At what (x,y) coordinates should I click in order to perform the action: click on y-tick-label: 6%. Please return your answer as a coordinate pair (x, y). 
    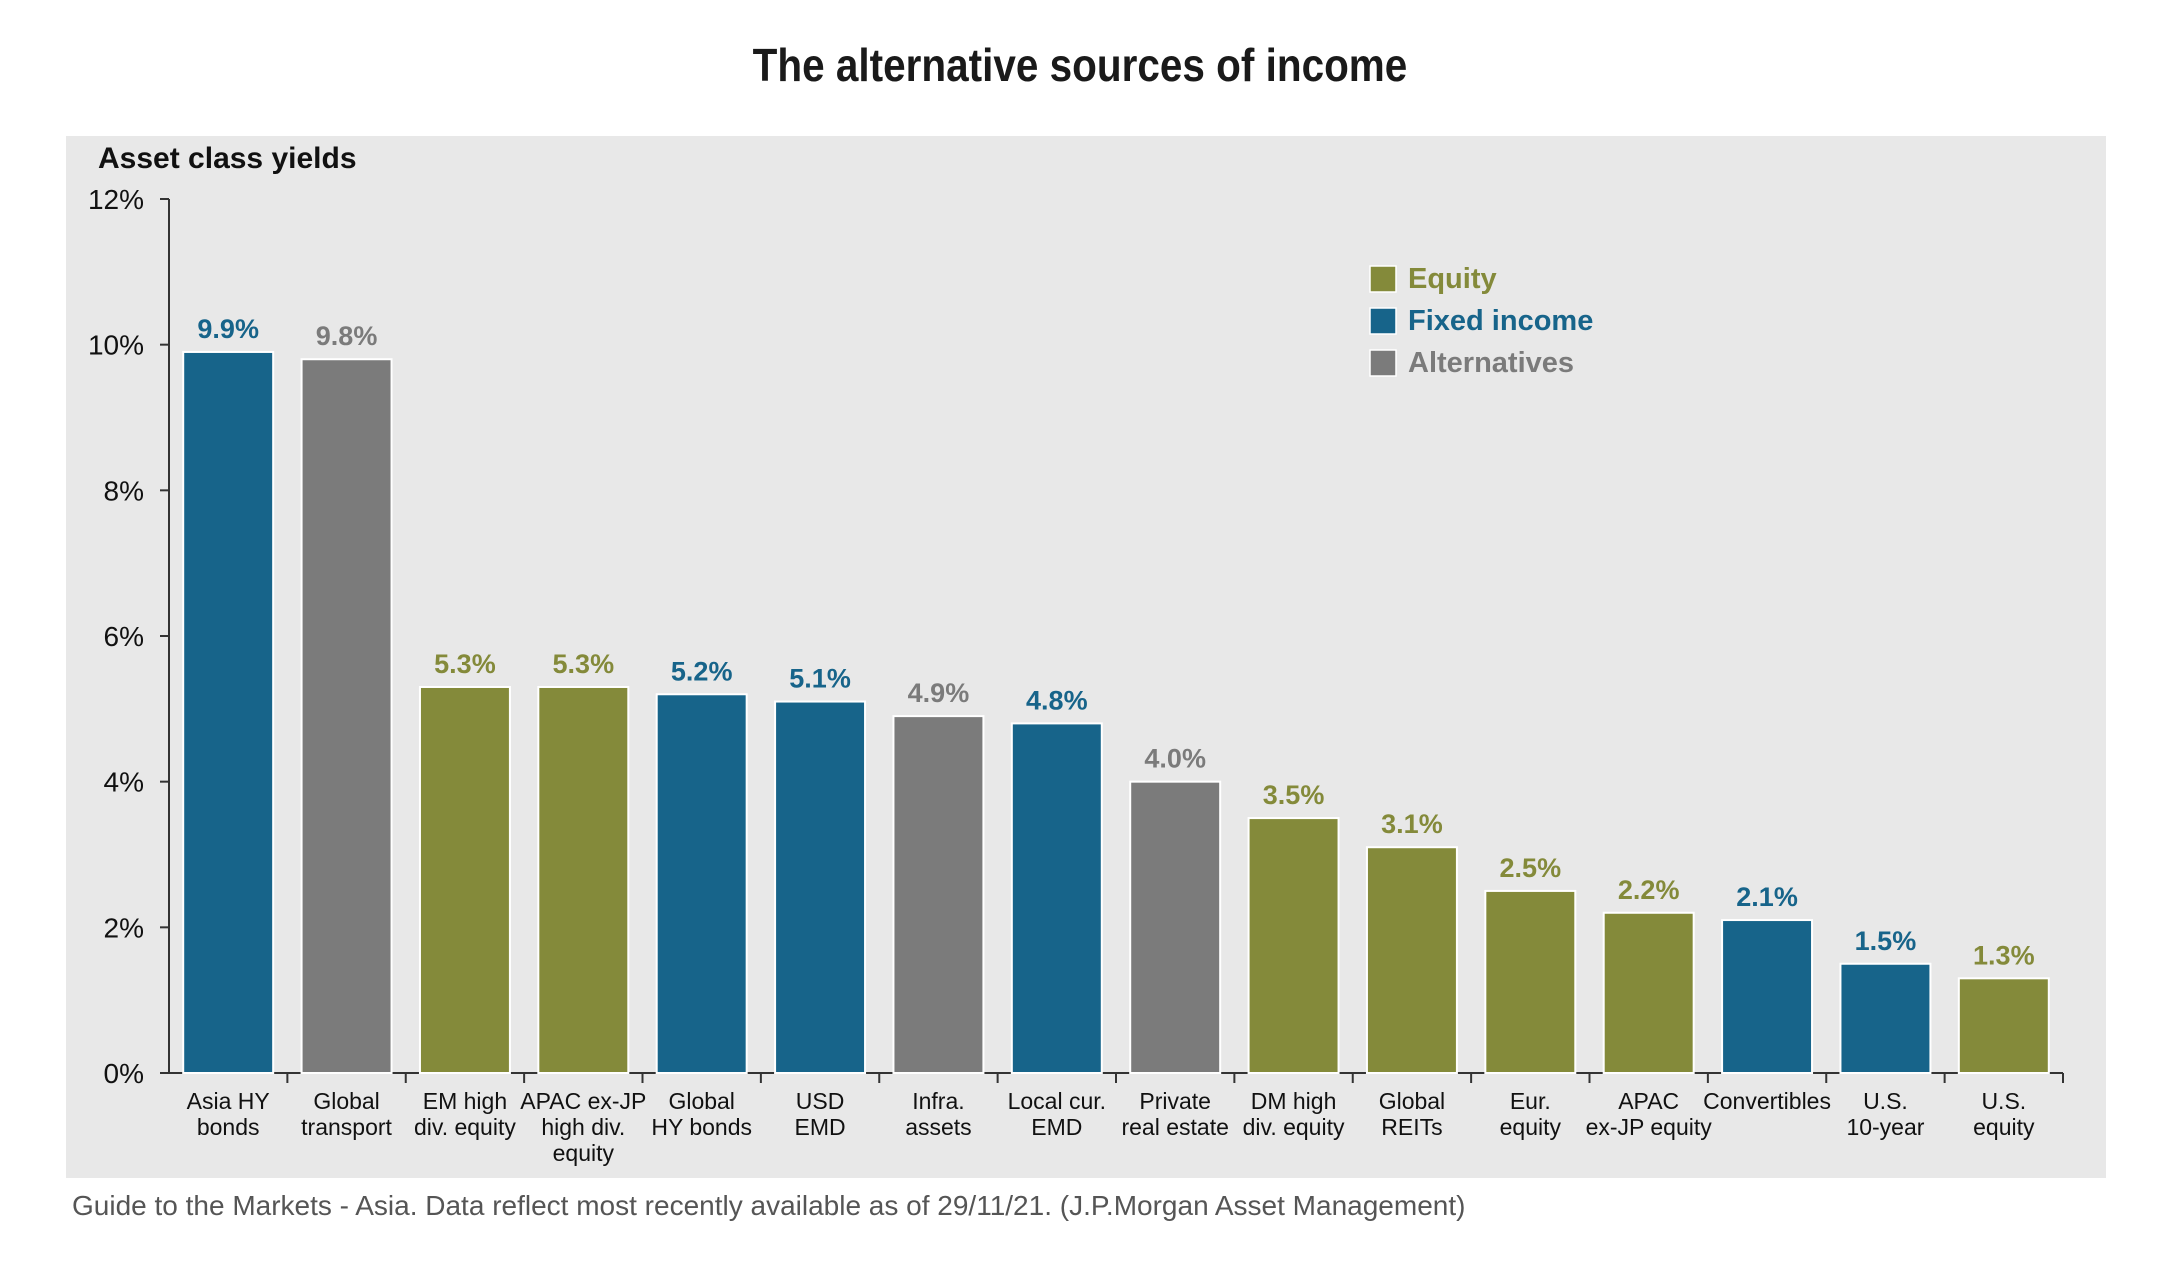
    Looking at the image, I should click on (124, 636).